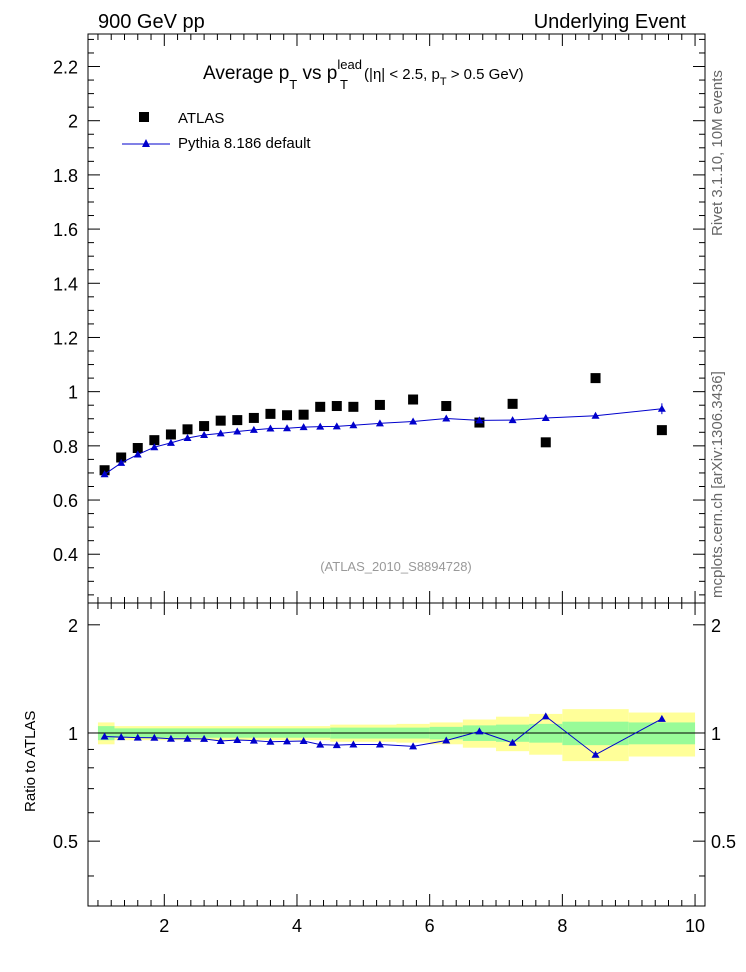  Describe the element at coordinates (485, 74) in the screenshot. I see `title-cond2: > 0.5 GeV)` at that location.